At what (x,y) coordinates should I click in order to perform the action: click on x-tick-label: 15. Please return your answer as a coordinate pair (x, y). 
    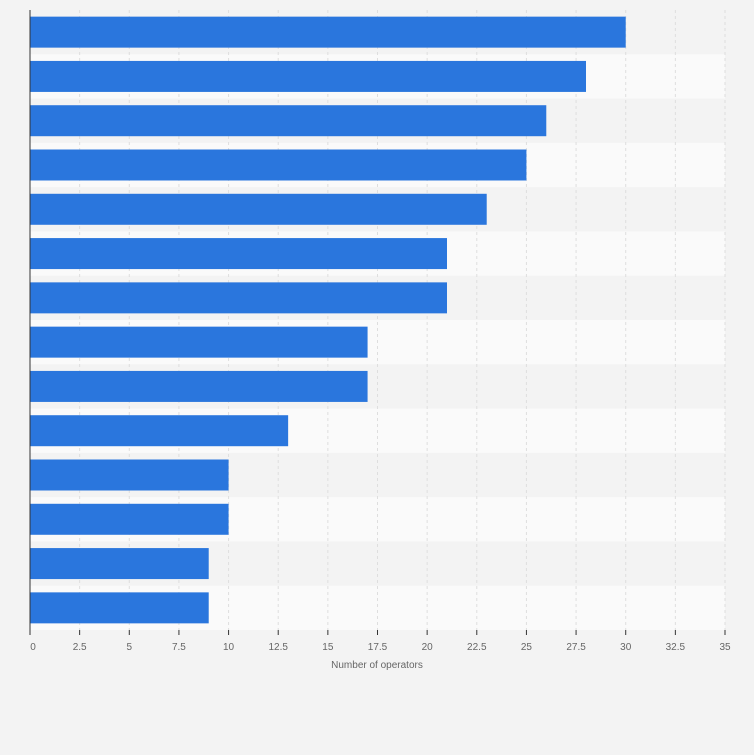
    Looking at the image, I should click on (328, 647).